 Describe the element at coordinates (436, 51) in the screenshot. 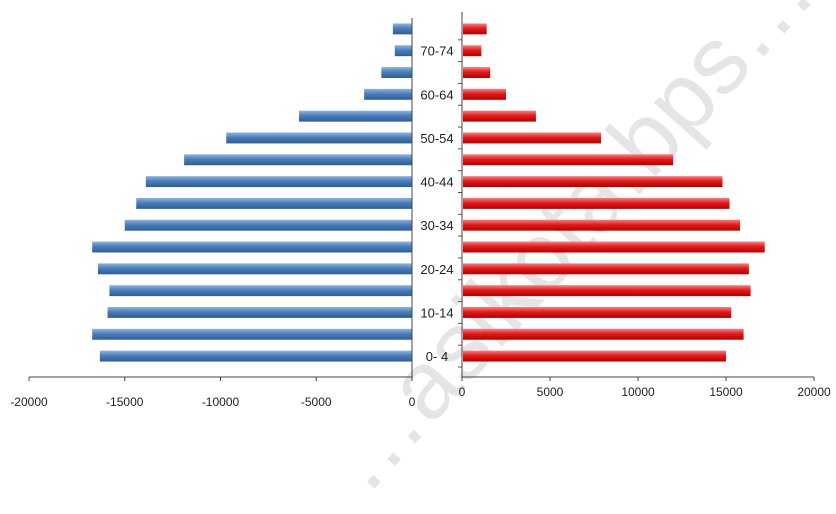

I see `category-label: 70-74` at that location.